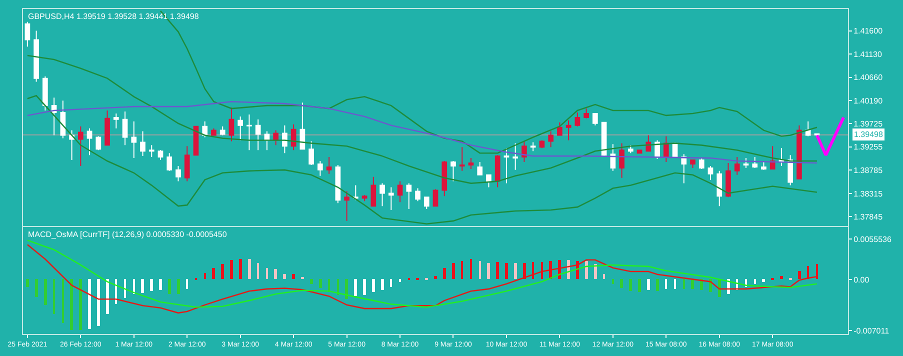 This screenshot has height=356, width=903. What do you see at coordinates (869, 217) in the screenshot?
I see `y-tick-label: 1.37845` at bounding box center [869, 217].